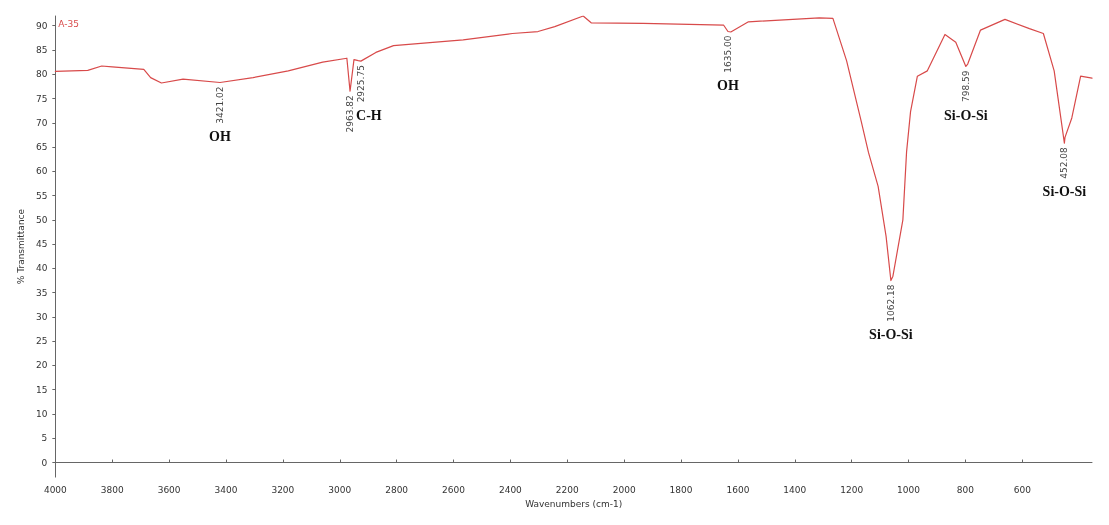  Describe the element at coordinates (567, 489) in the screenshot. I see `x-tick-label: 2200` at that location.